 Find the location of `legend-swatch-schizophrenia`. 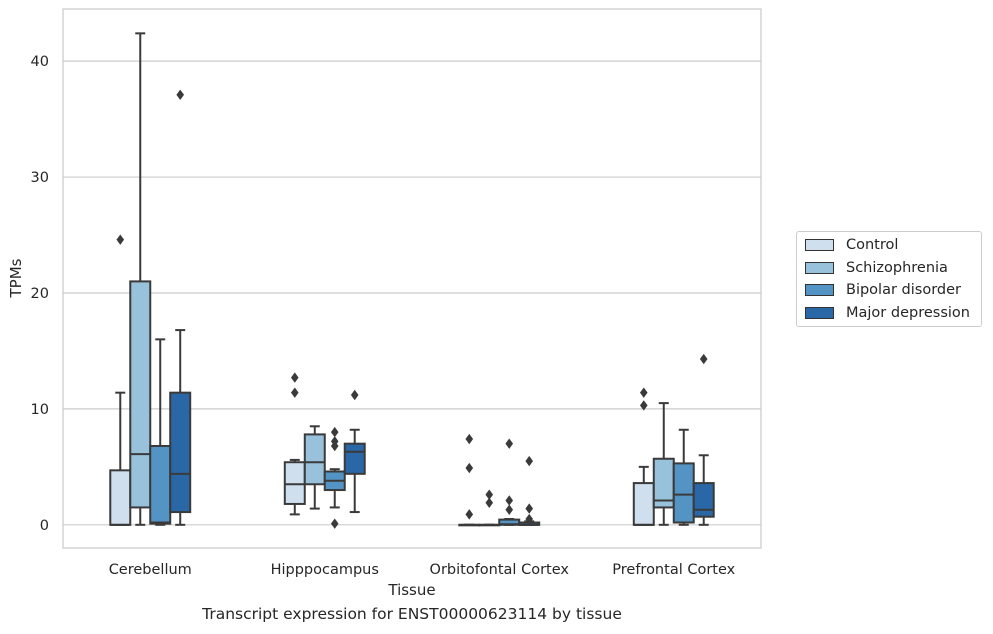

legend-swatch-schizophrenia is located at coordinates (819, 268).